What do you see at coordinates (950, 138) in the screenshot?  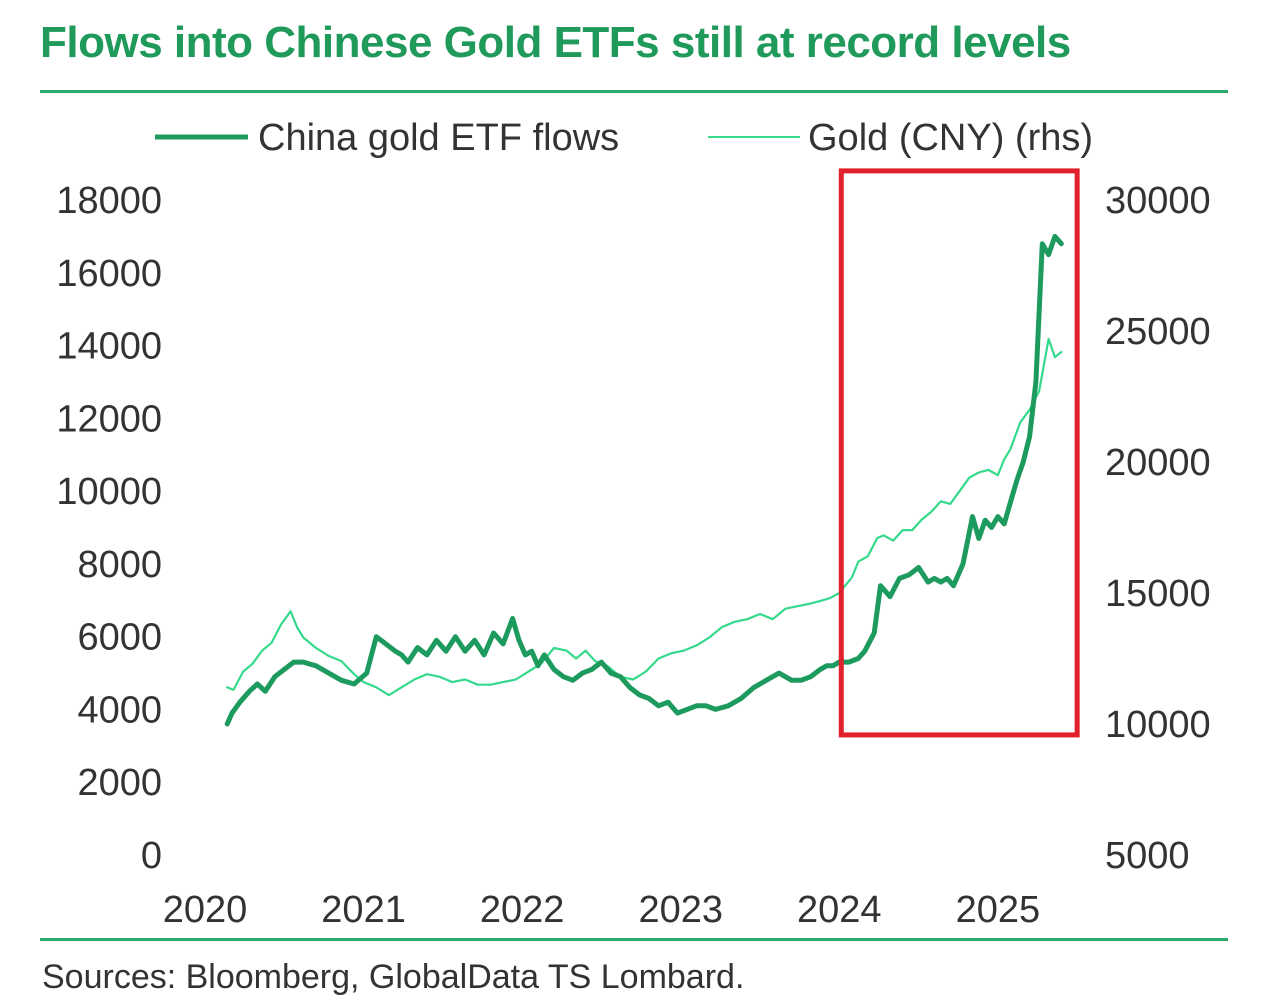 I see `legend-label-gold: Gold (CNY) (rhs)` at bounding box center [950, 138].